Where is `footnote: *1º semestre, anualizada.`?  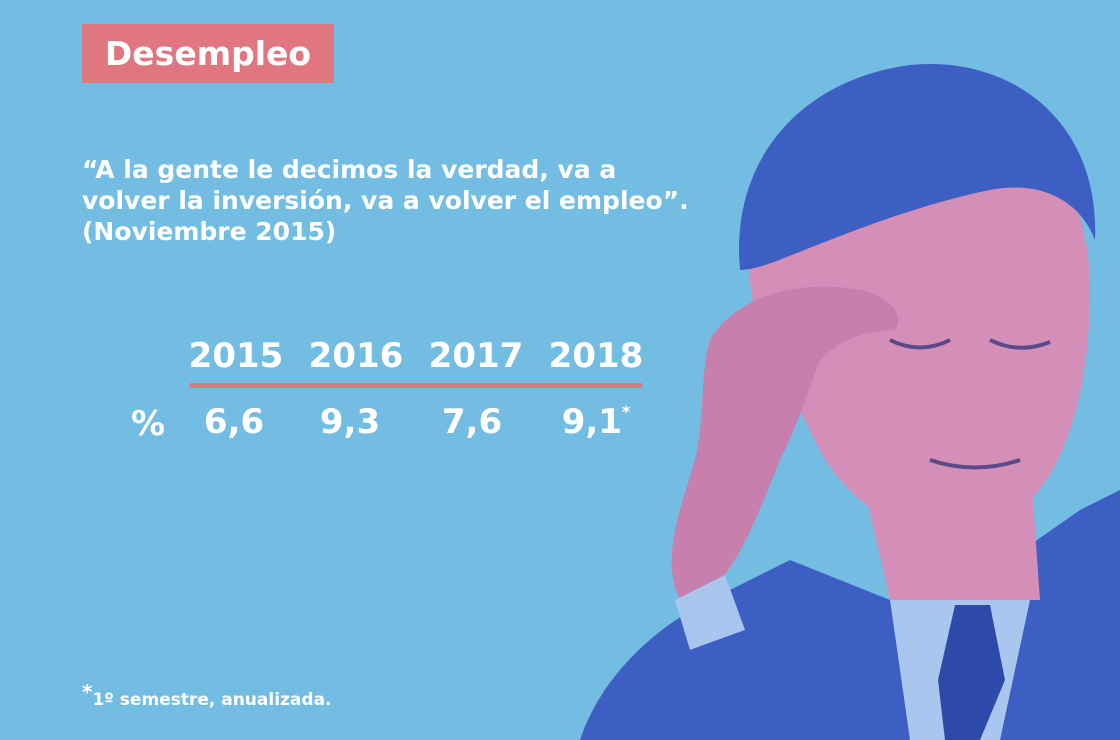
footnote: *1º semestre, anualizada. is located at coordinates (207, 695).